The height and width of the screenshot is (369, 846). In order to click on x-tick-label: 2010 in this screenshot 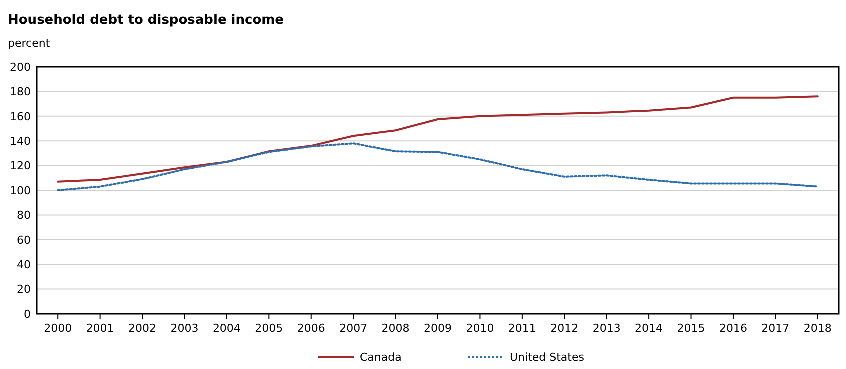, I will do `click(480, 328)`.